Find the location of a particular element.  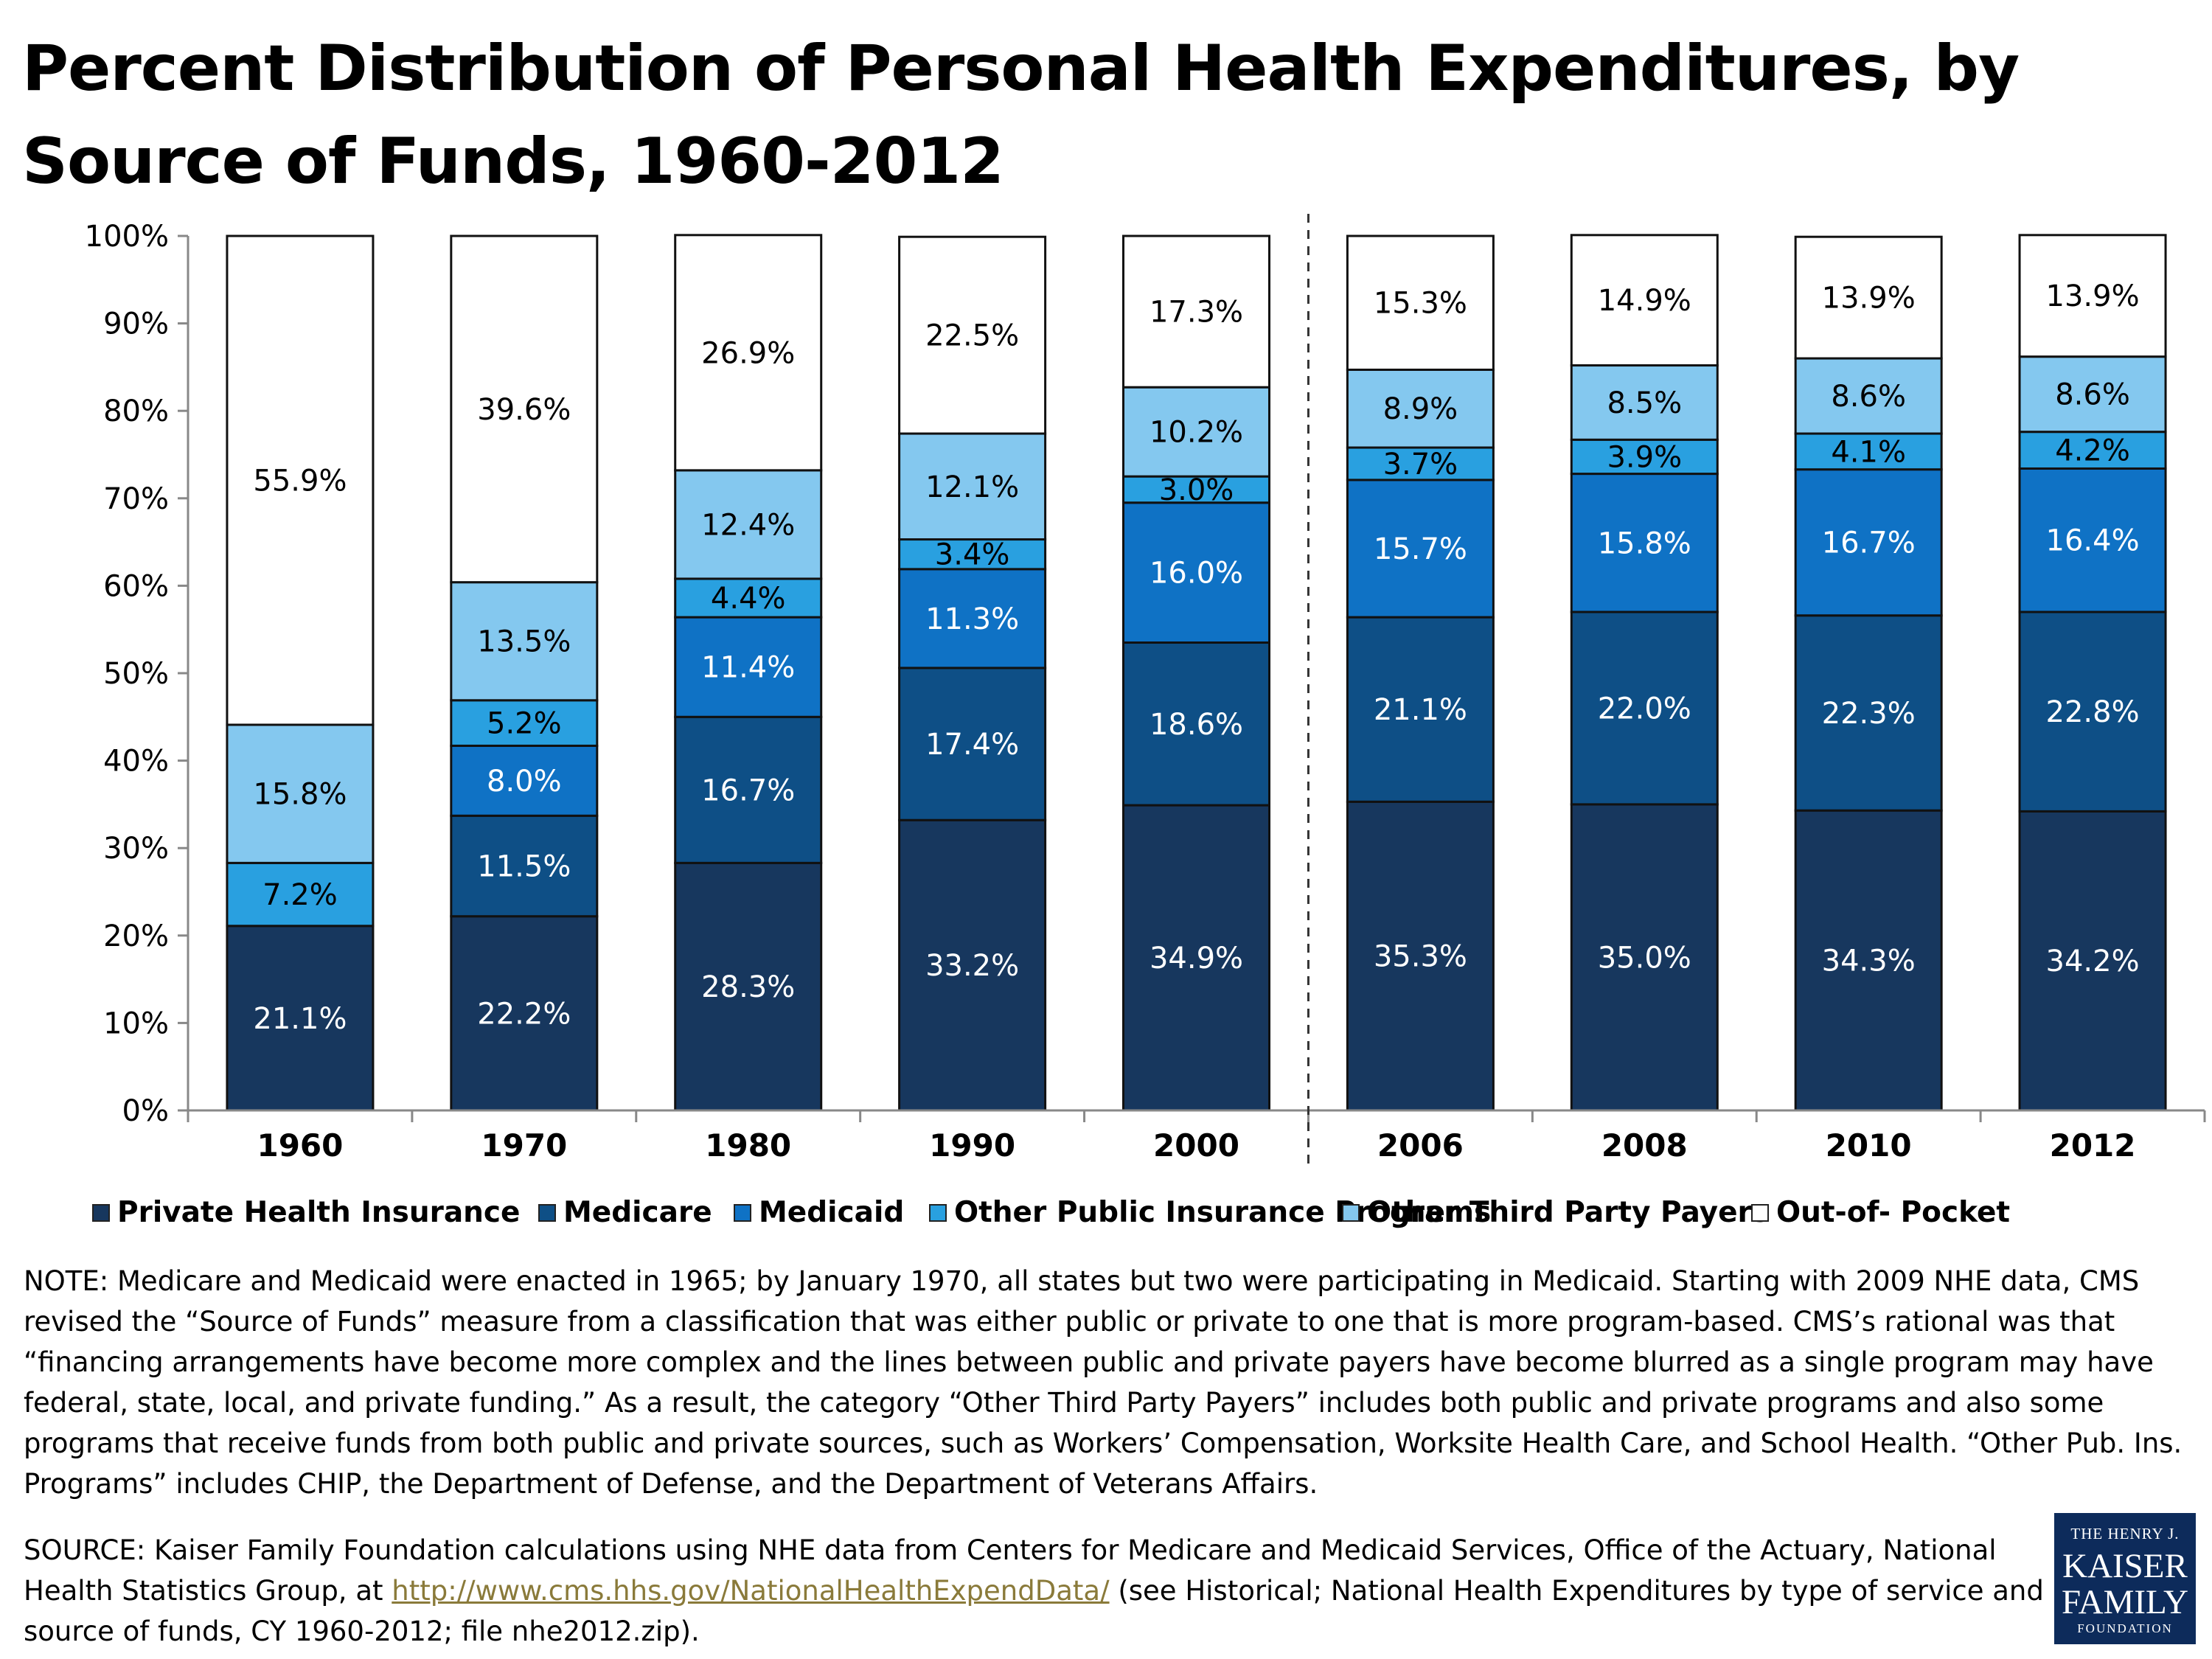

data-label: 4.2% is located at coordinates (2092, 451).